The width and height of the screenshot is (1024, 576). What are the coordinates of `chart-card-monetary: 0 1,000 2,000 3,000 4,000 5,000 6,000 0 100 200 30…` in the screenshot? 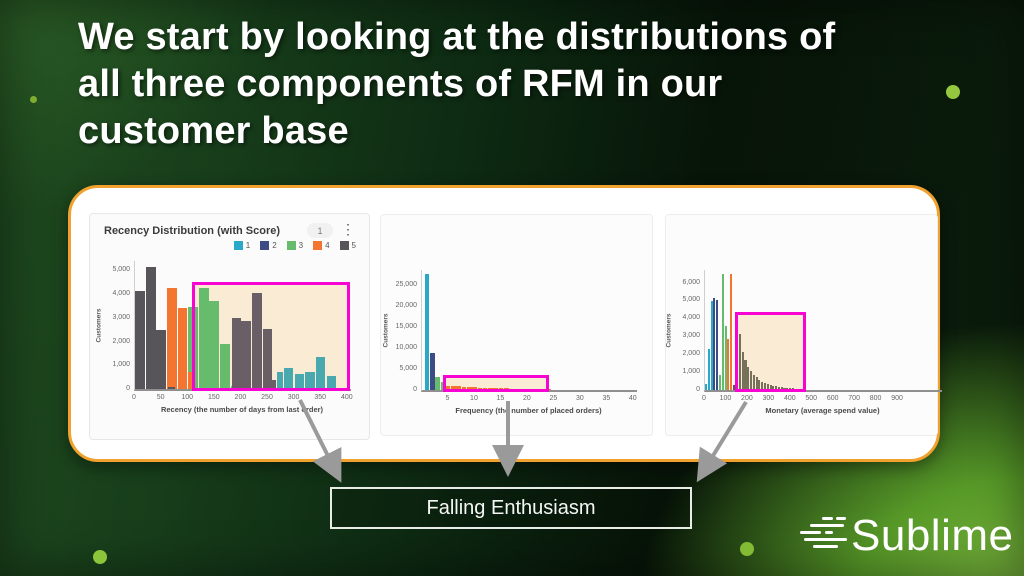 It's located at (803, 325).